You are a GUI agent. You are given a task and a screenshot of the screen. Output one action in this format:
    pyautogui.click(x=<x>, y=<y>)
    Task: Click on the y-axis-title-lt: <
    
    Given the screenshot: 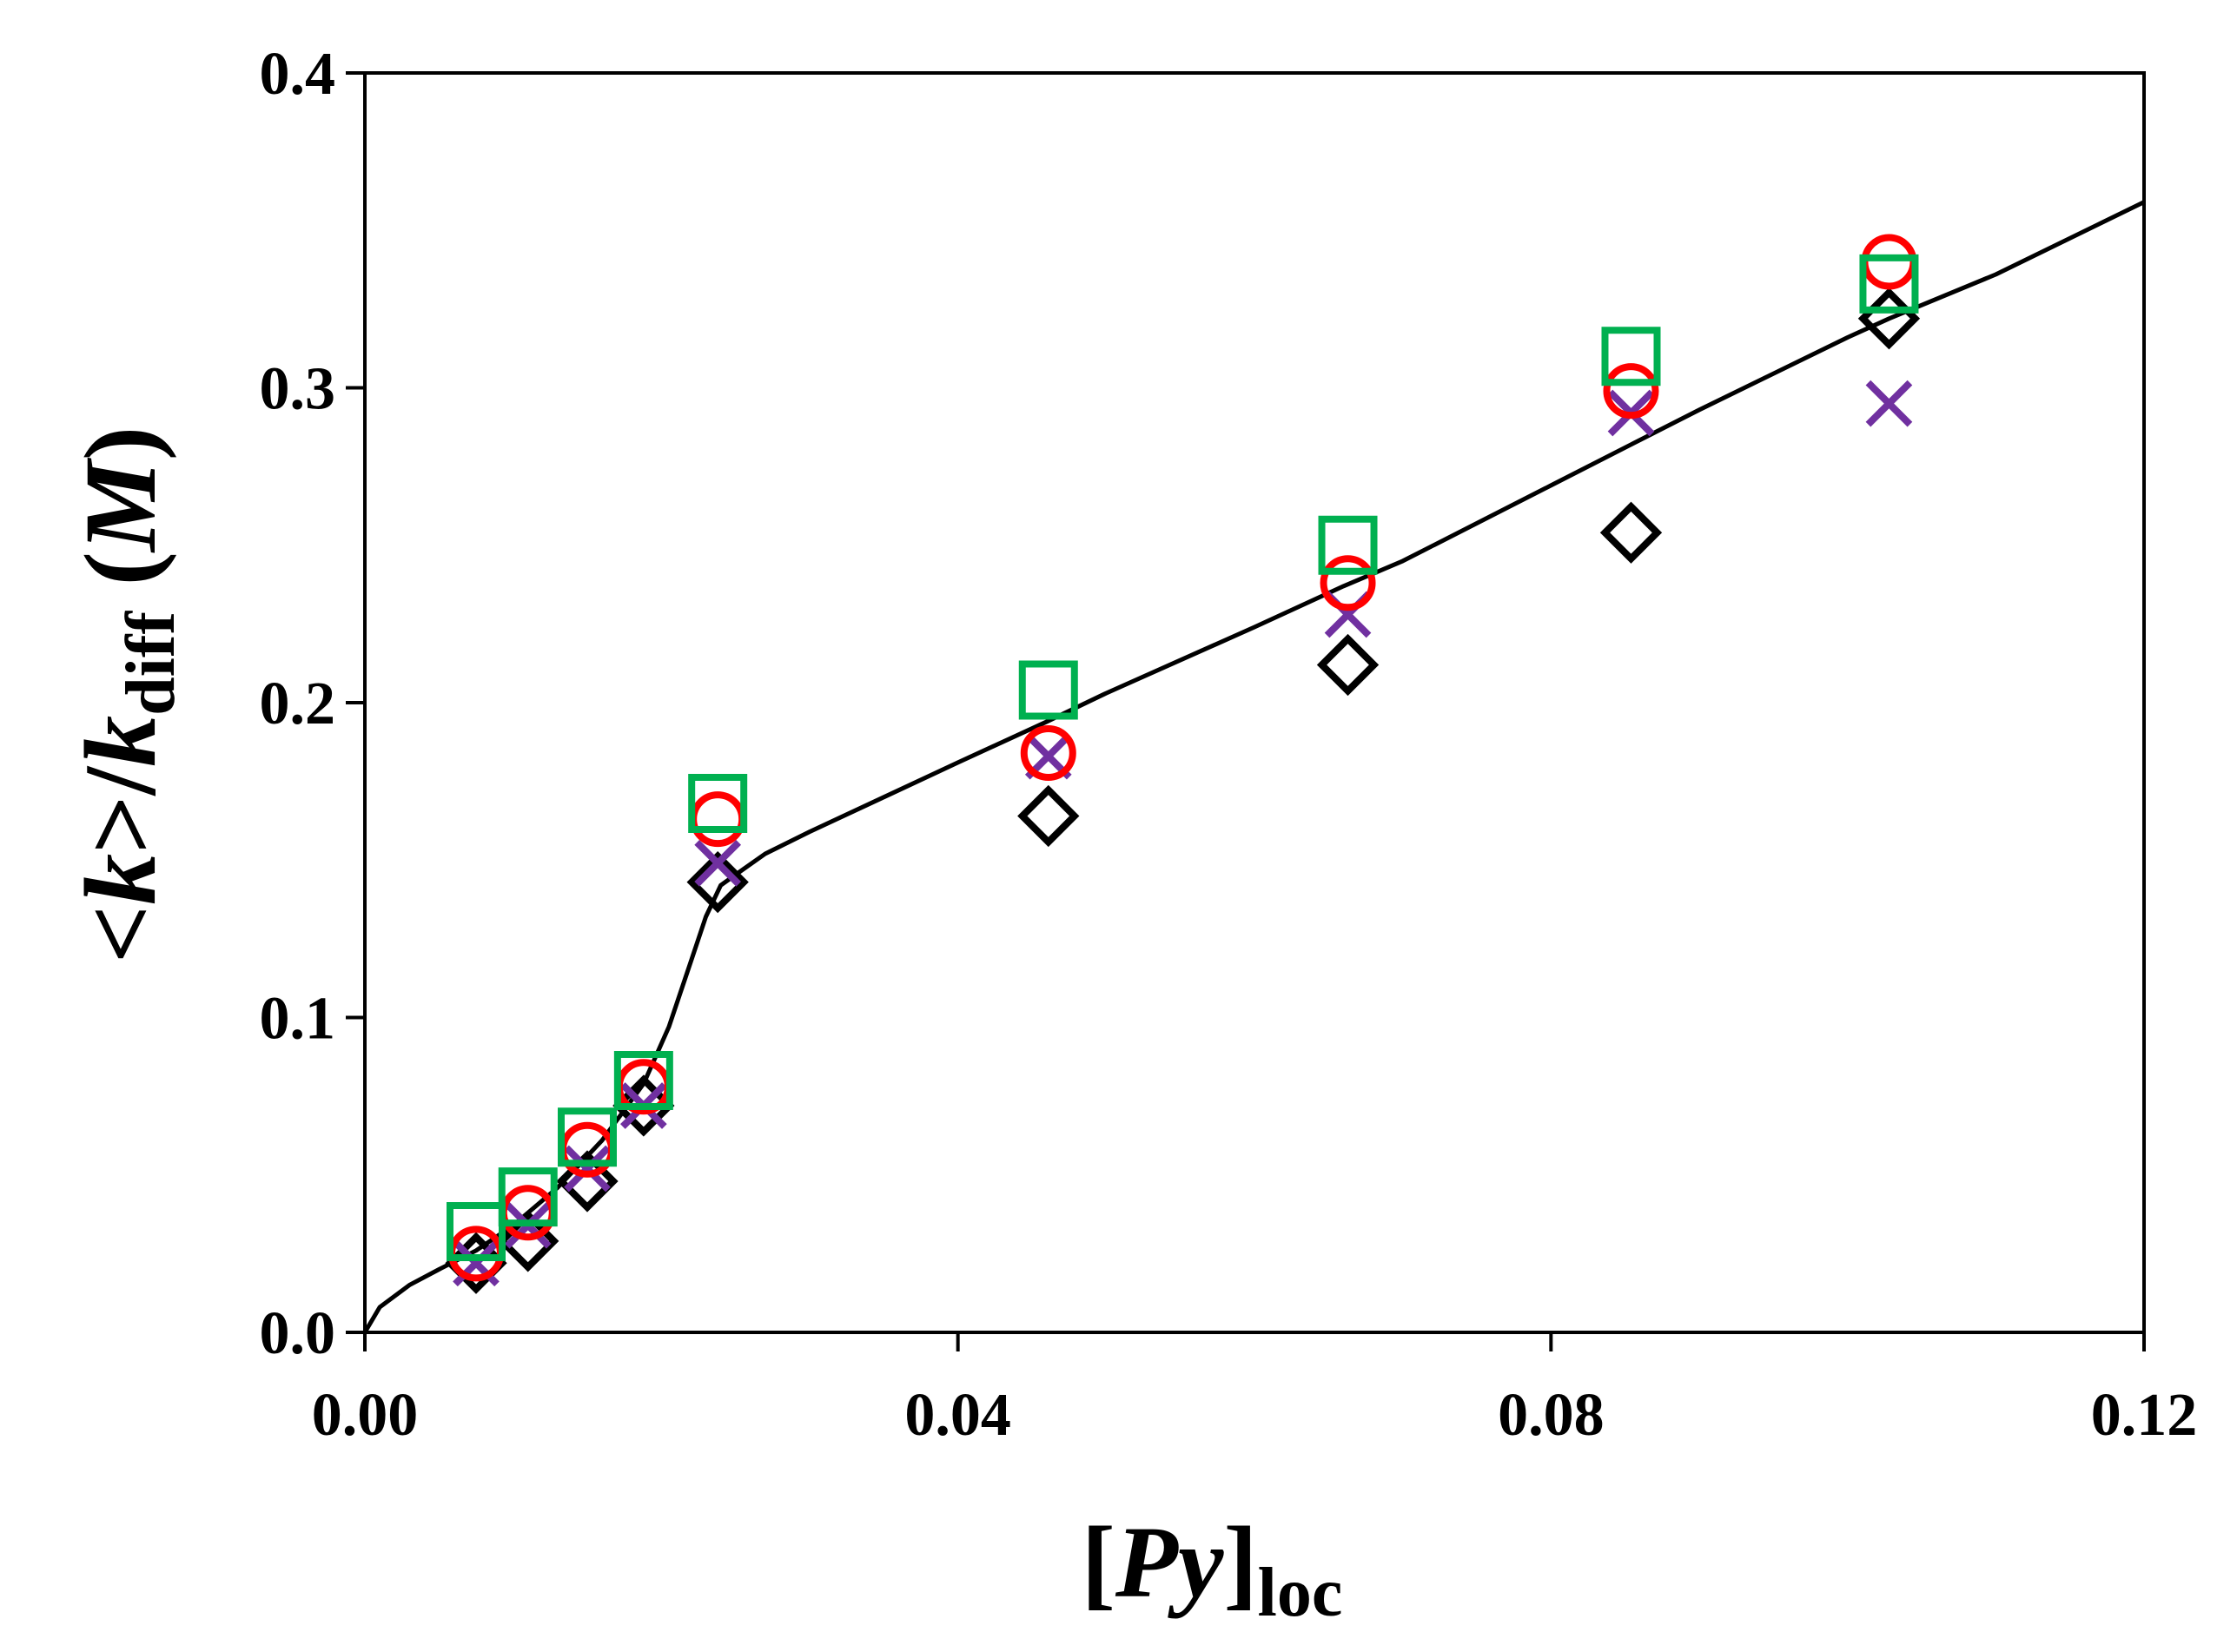 What is the action you would take?
    pyautogui.click(x=120, y=934)
    